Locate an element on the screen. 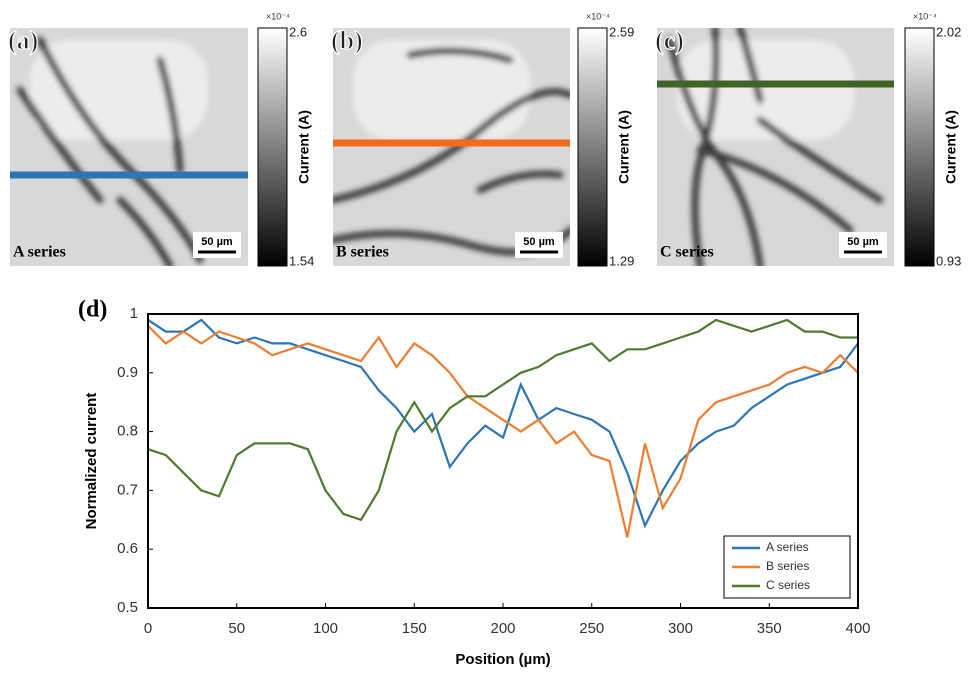  x-tick-label: 150 is located at coordinates (414, 628).